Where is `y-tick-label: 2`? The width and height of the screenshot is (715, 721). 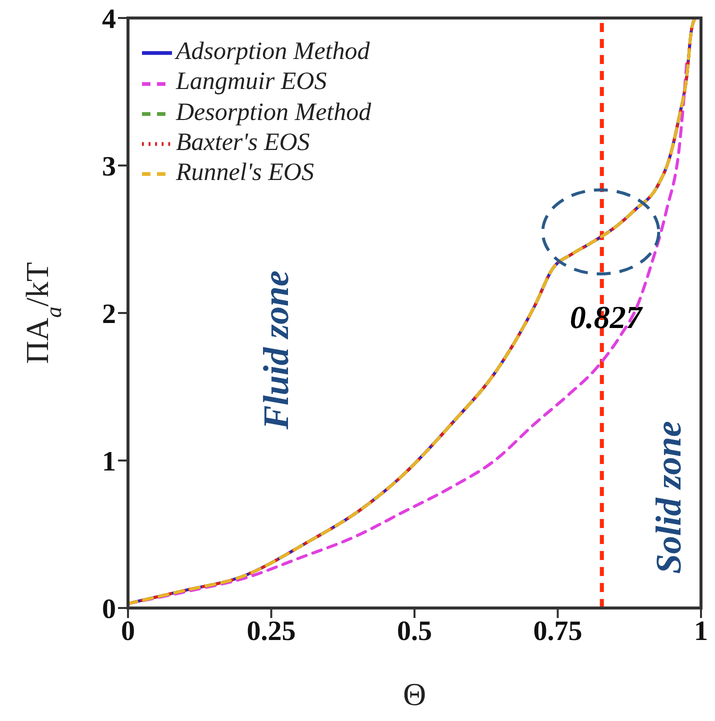
y-tick-label: 2 is located at coordinates (109, 314).